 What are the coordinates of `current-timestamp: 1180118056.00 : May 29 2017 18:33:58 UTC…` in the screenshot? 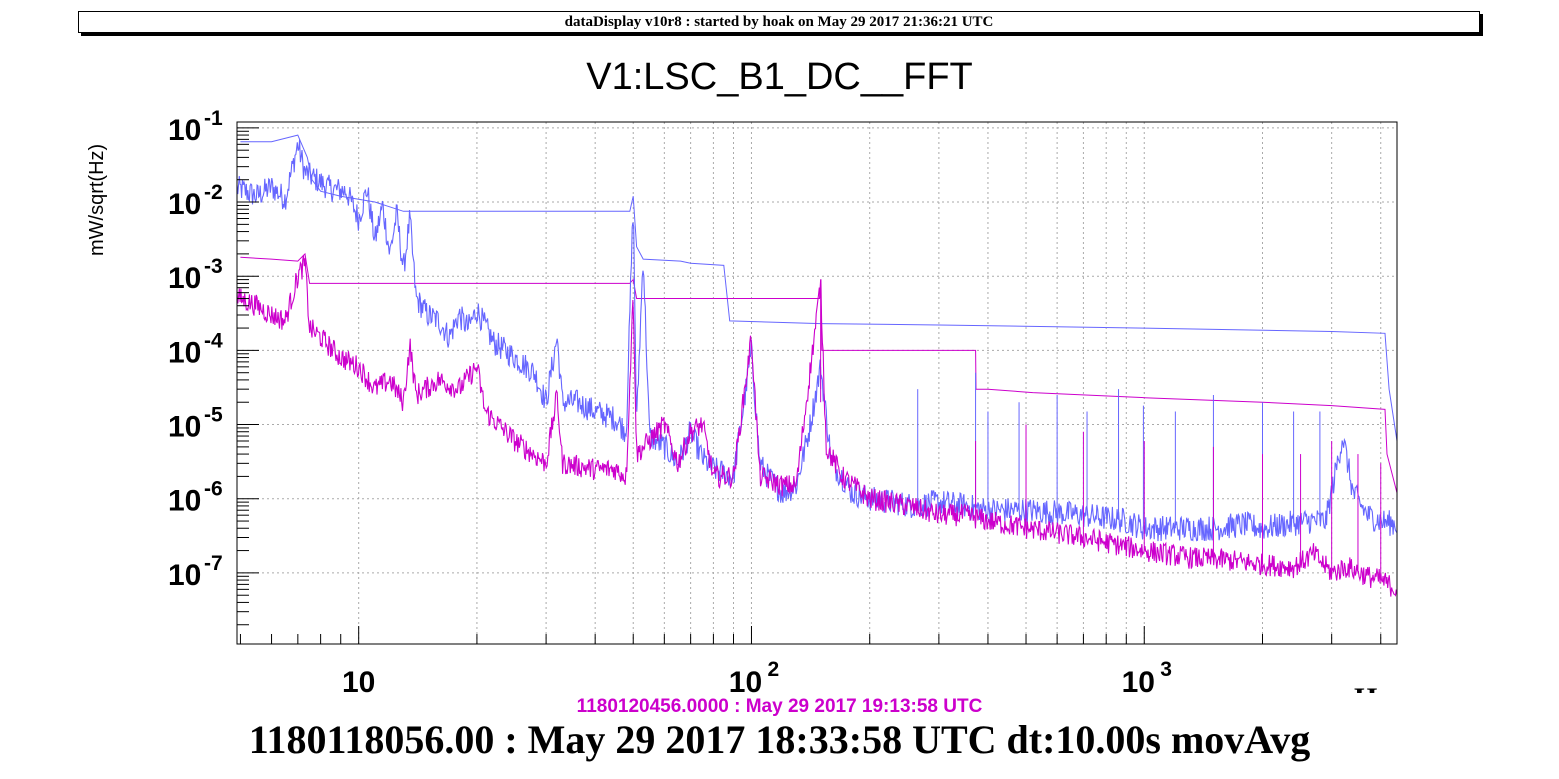 It's located at (779, 739).